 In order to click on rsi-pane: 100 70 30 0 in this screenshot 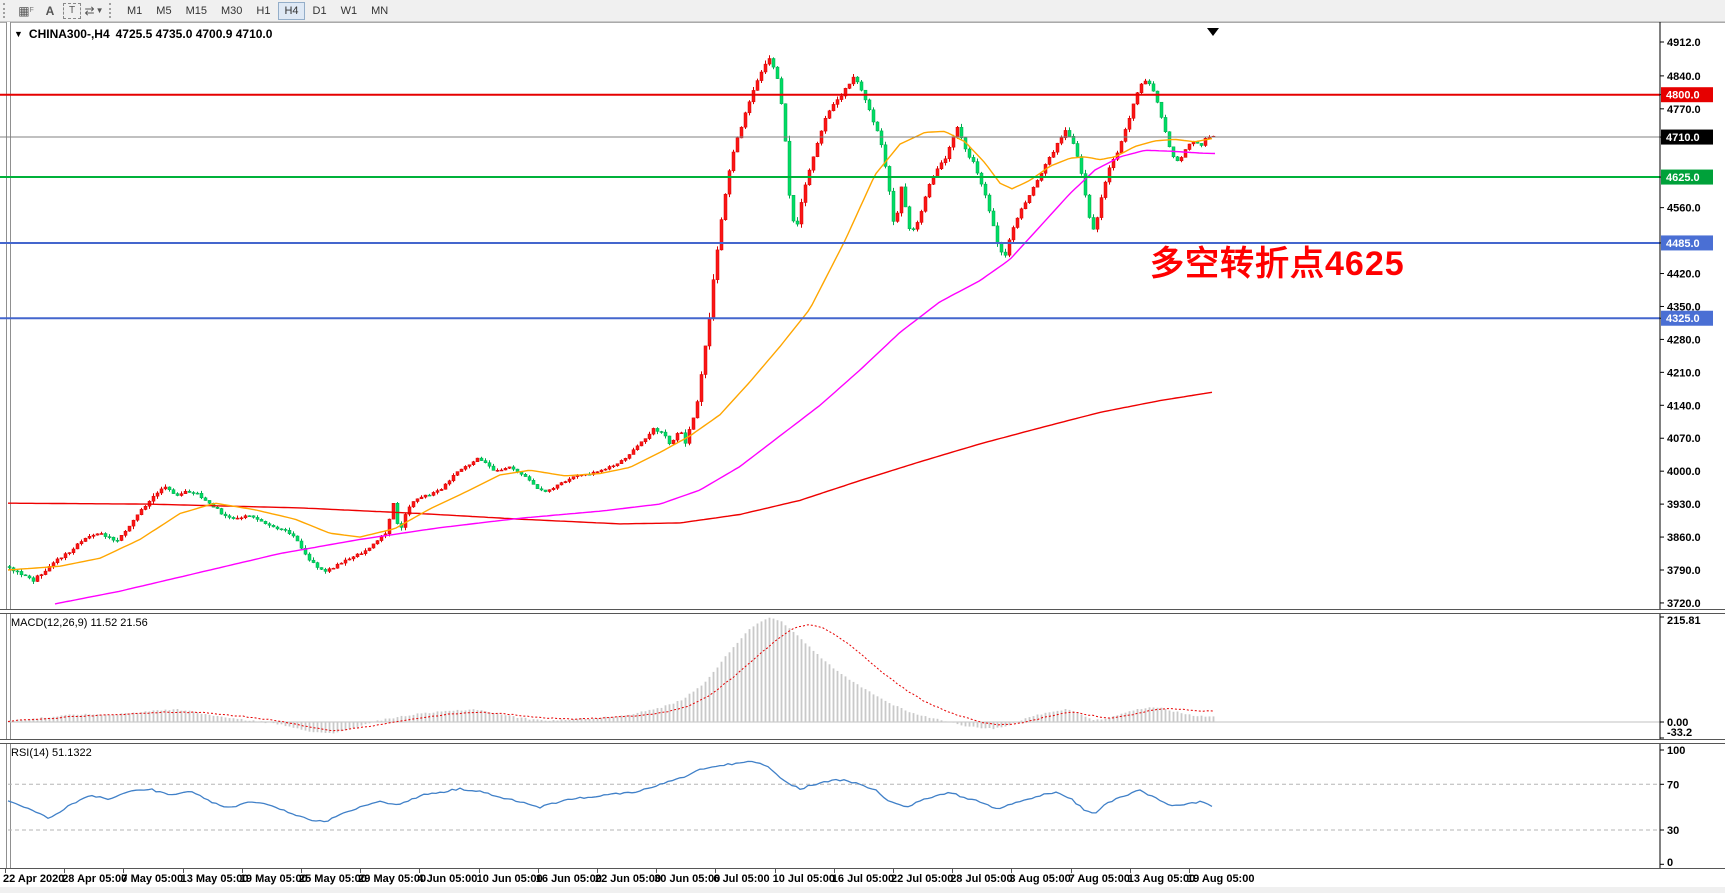, I will do `click(862, 806)`.